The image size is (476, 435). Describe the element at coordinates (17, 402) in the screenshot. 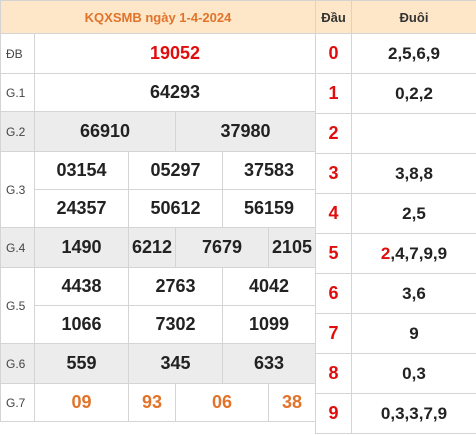

I see `prize-label: G.7` at that location.